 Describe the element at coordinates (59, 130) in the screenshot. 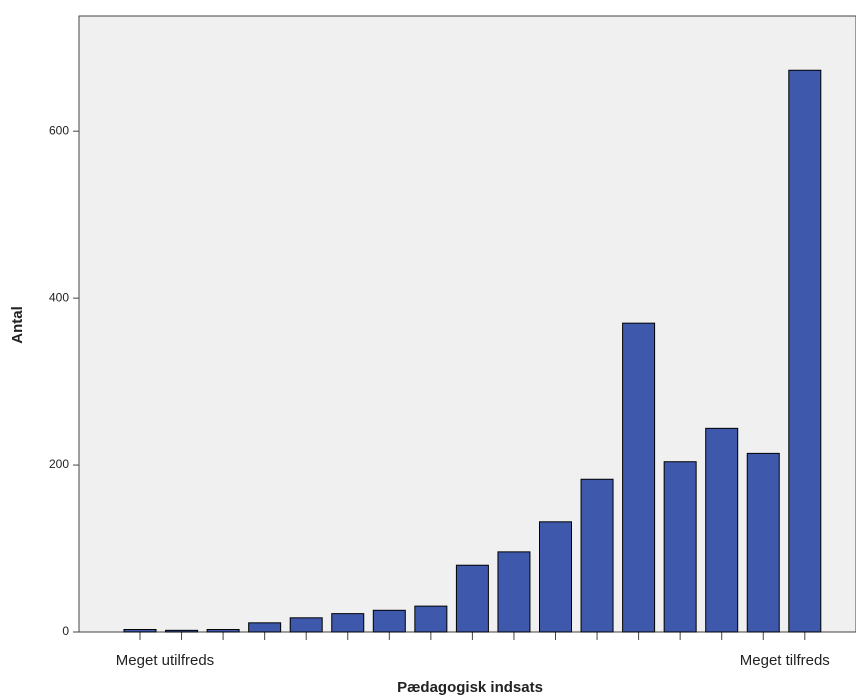

I see `y-tick-label: 600` at that location.